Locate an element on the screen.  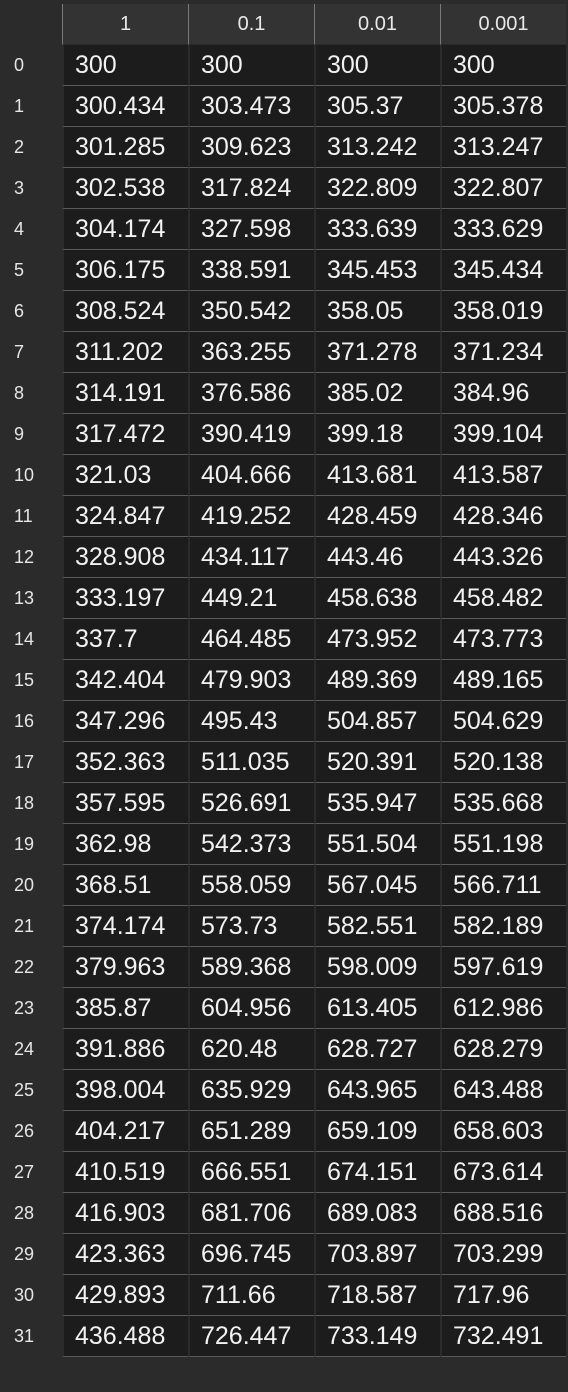
table-cell: 717.96 is located at coordinates (503, 1295).